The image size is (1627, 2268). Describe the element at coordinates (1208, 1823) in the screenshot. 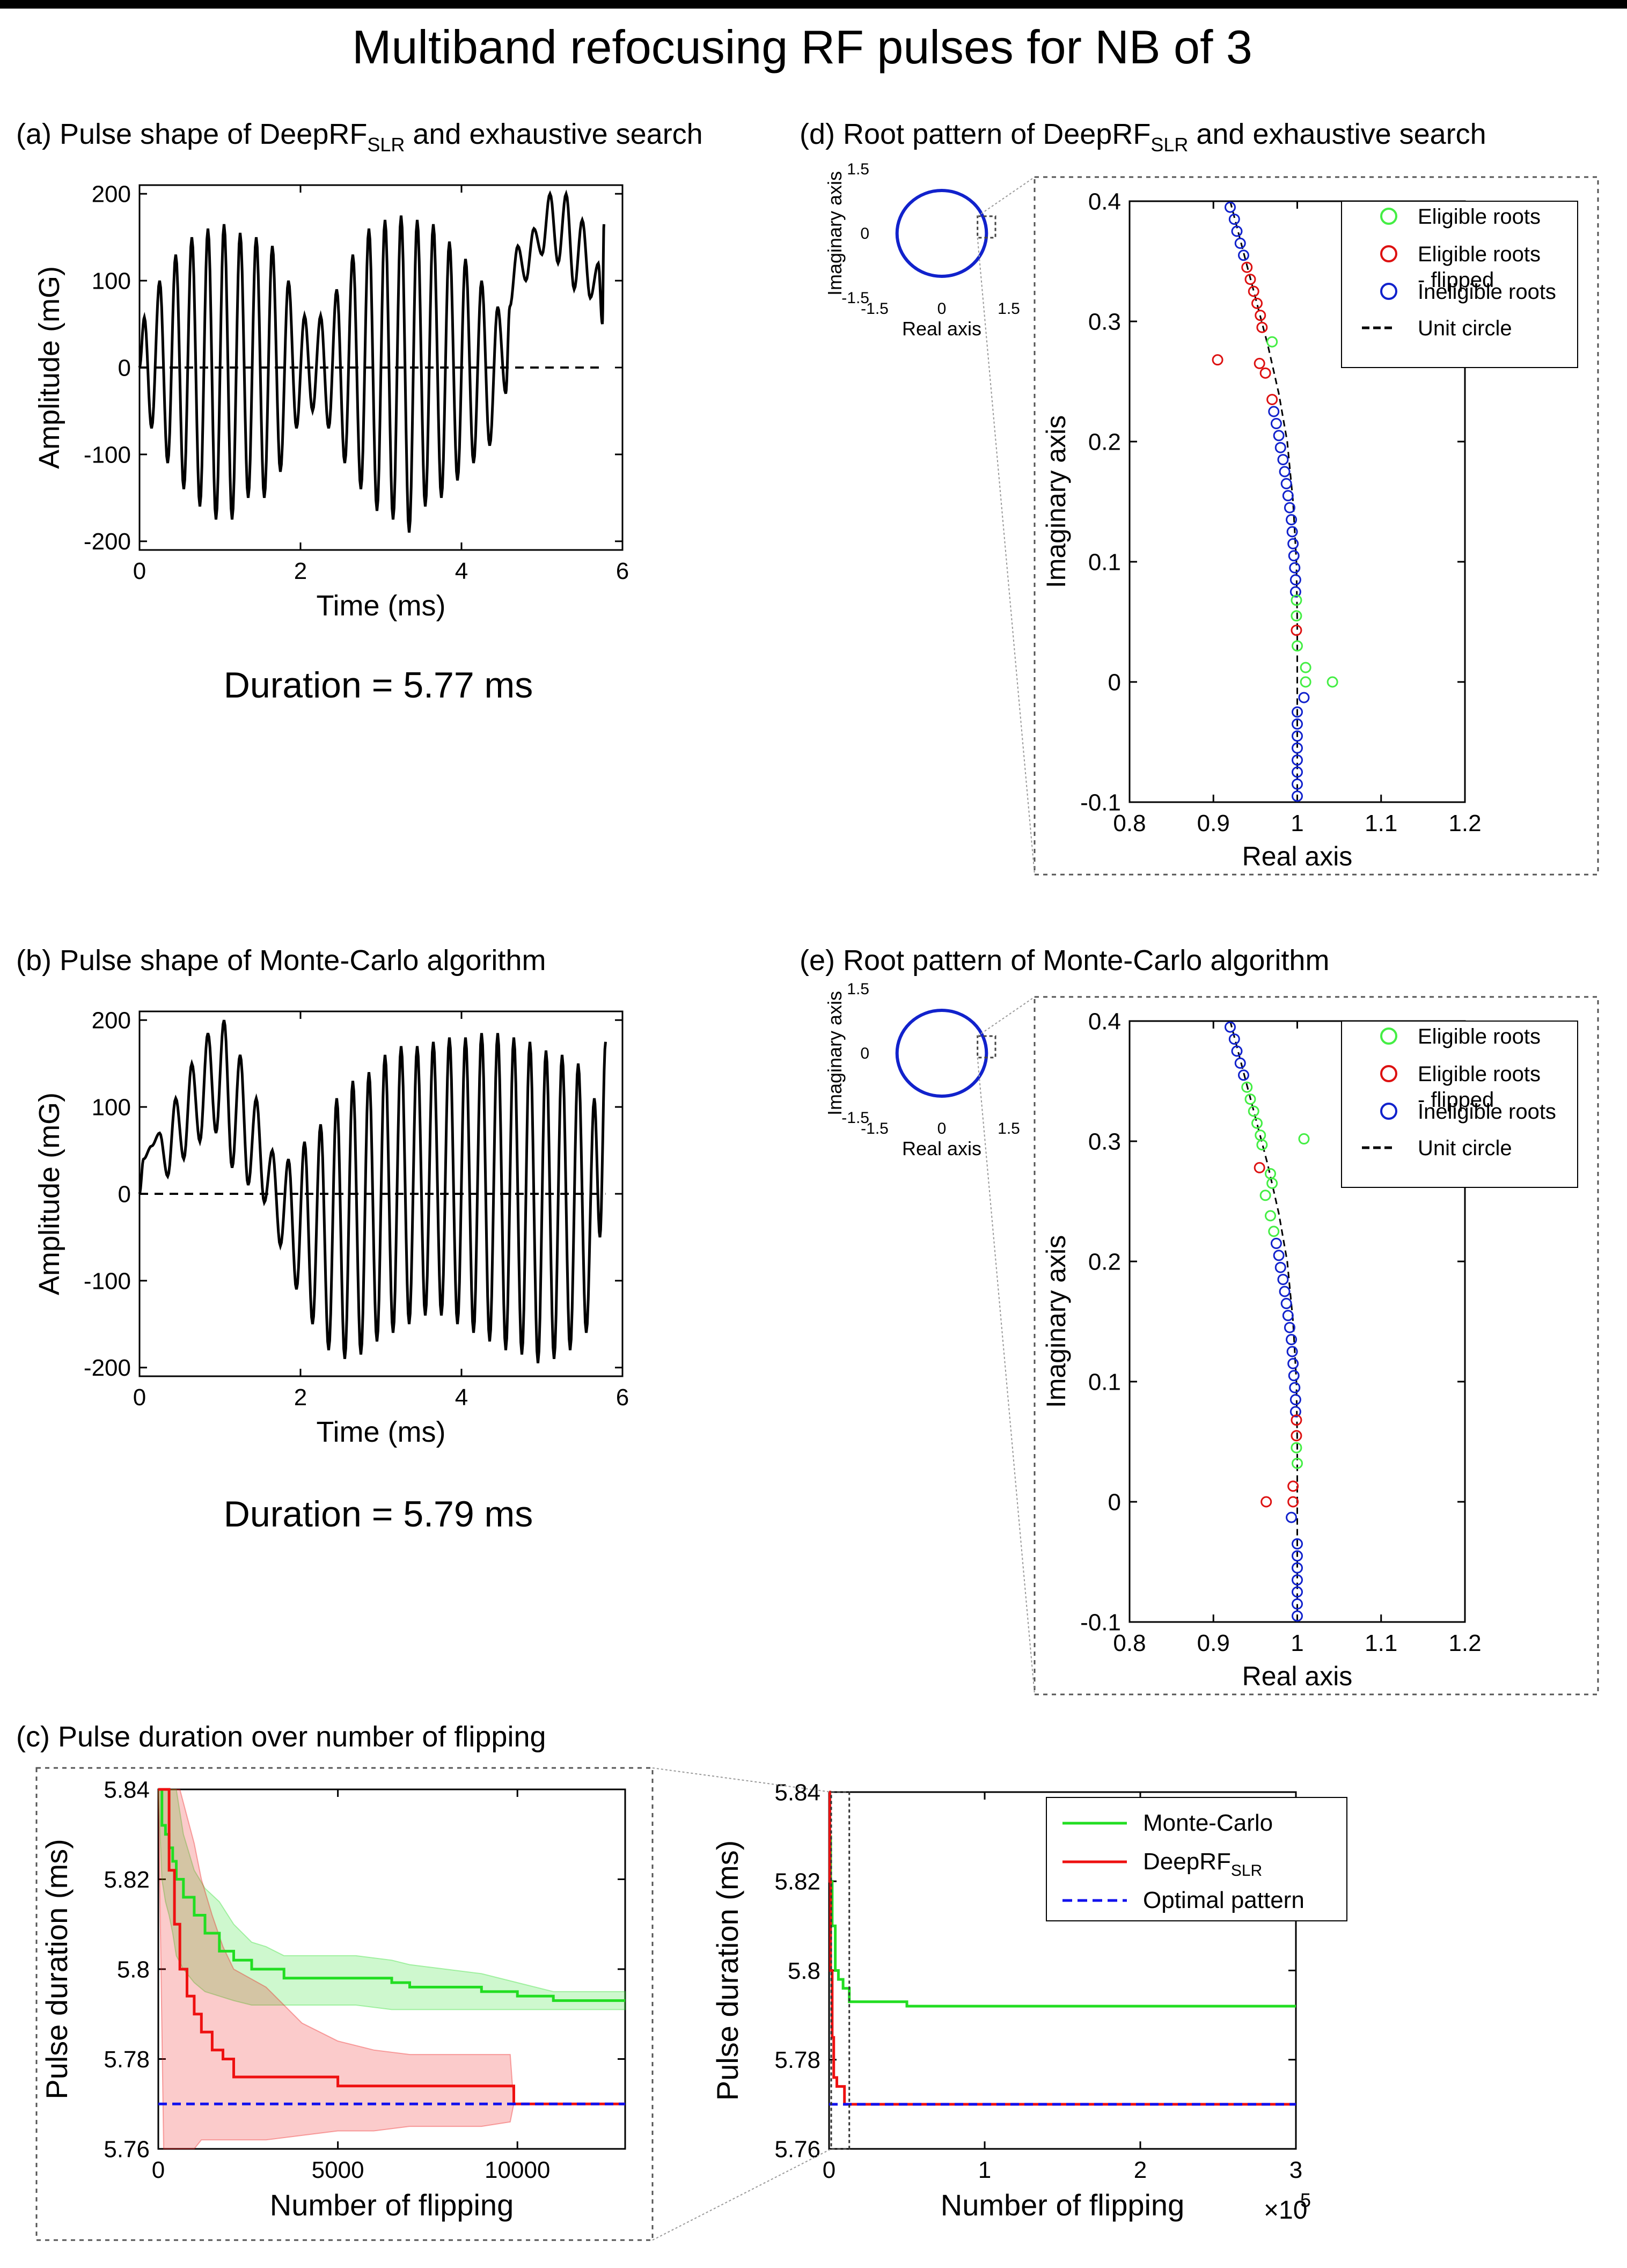

I see `c-legend-label: Monte-Carlo` at that location.